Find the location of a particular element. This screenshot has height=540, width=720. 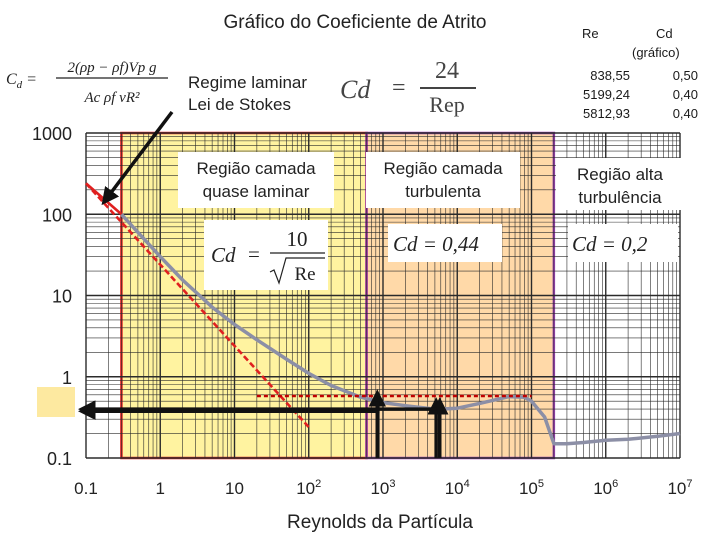

svg-text: turbulência is located at coordinates (620, 197).